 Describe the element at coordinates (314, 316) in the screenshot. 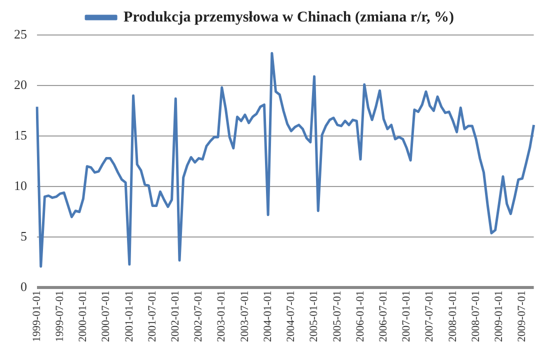

I see `x-tick-label: 2005-01-01` at that location.